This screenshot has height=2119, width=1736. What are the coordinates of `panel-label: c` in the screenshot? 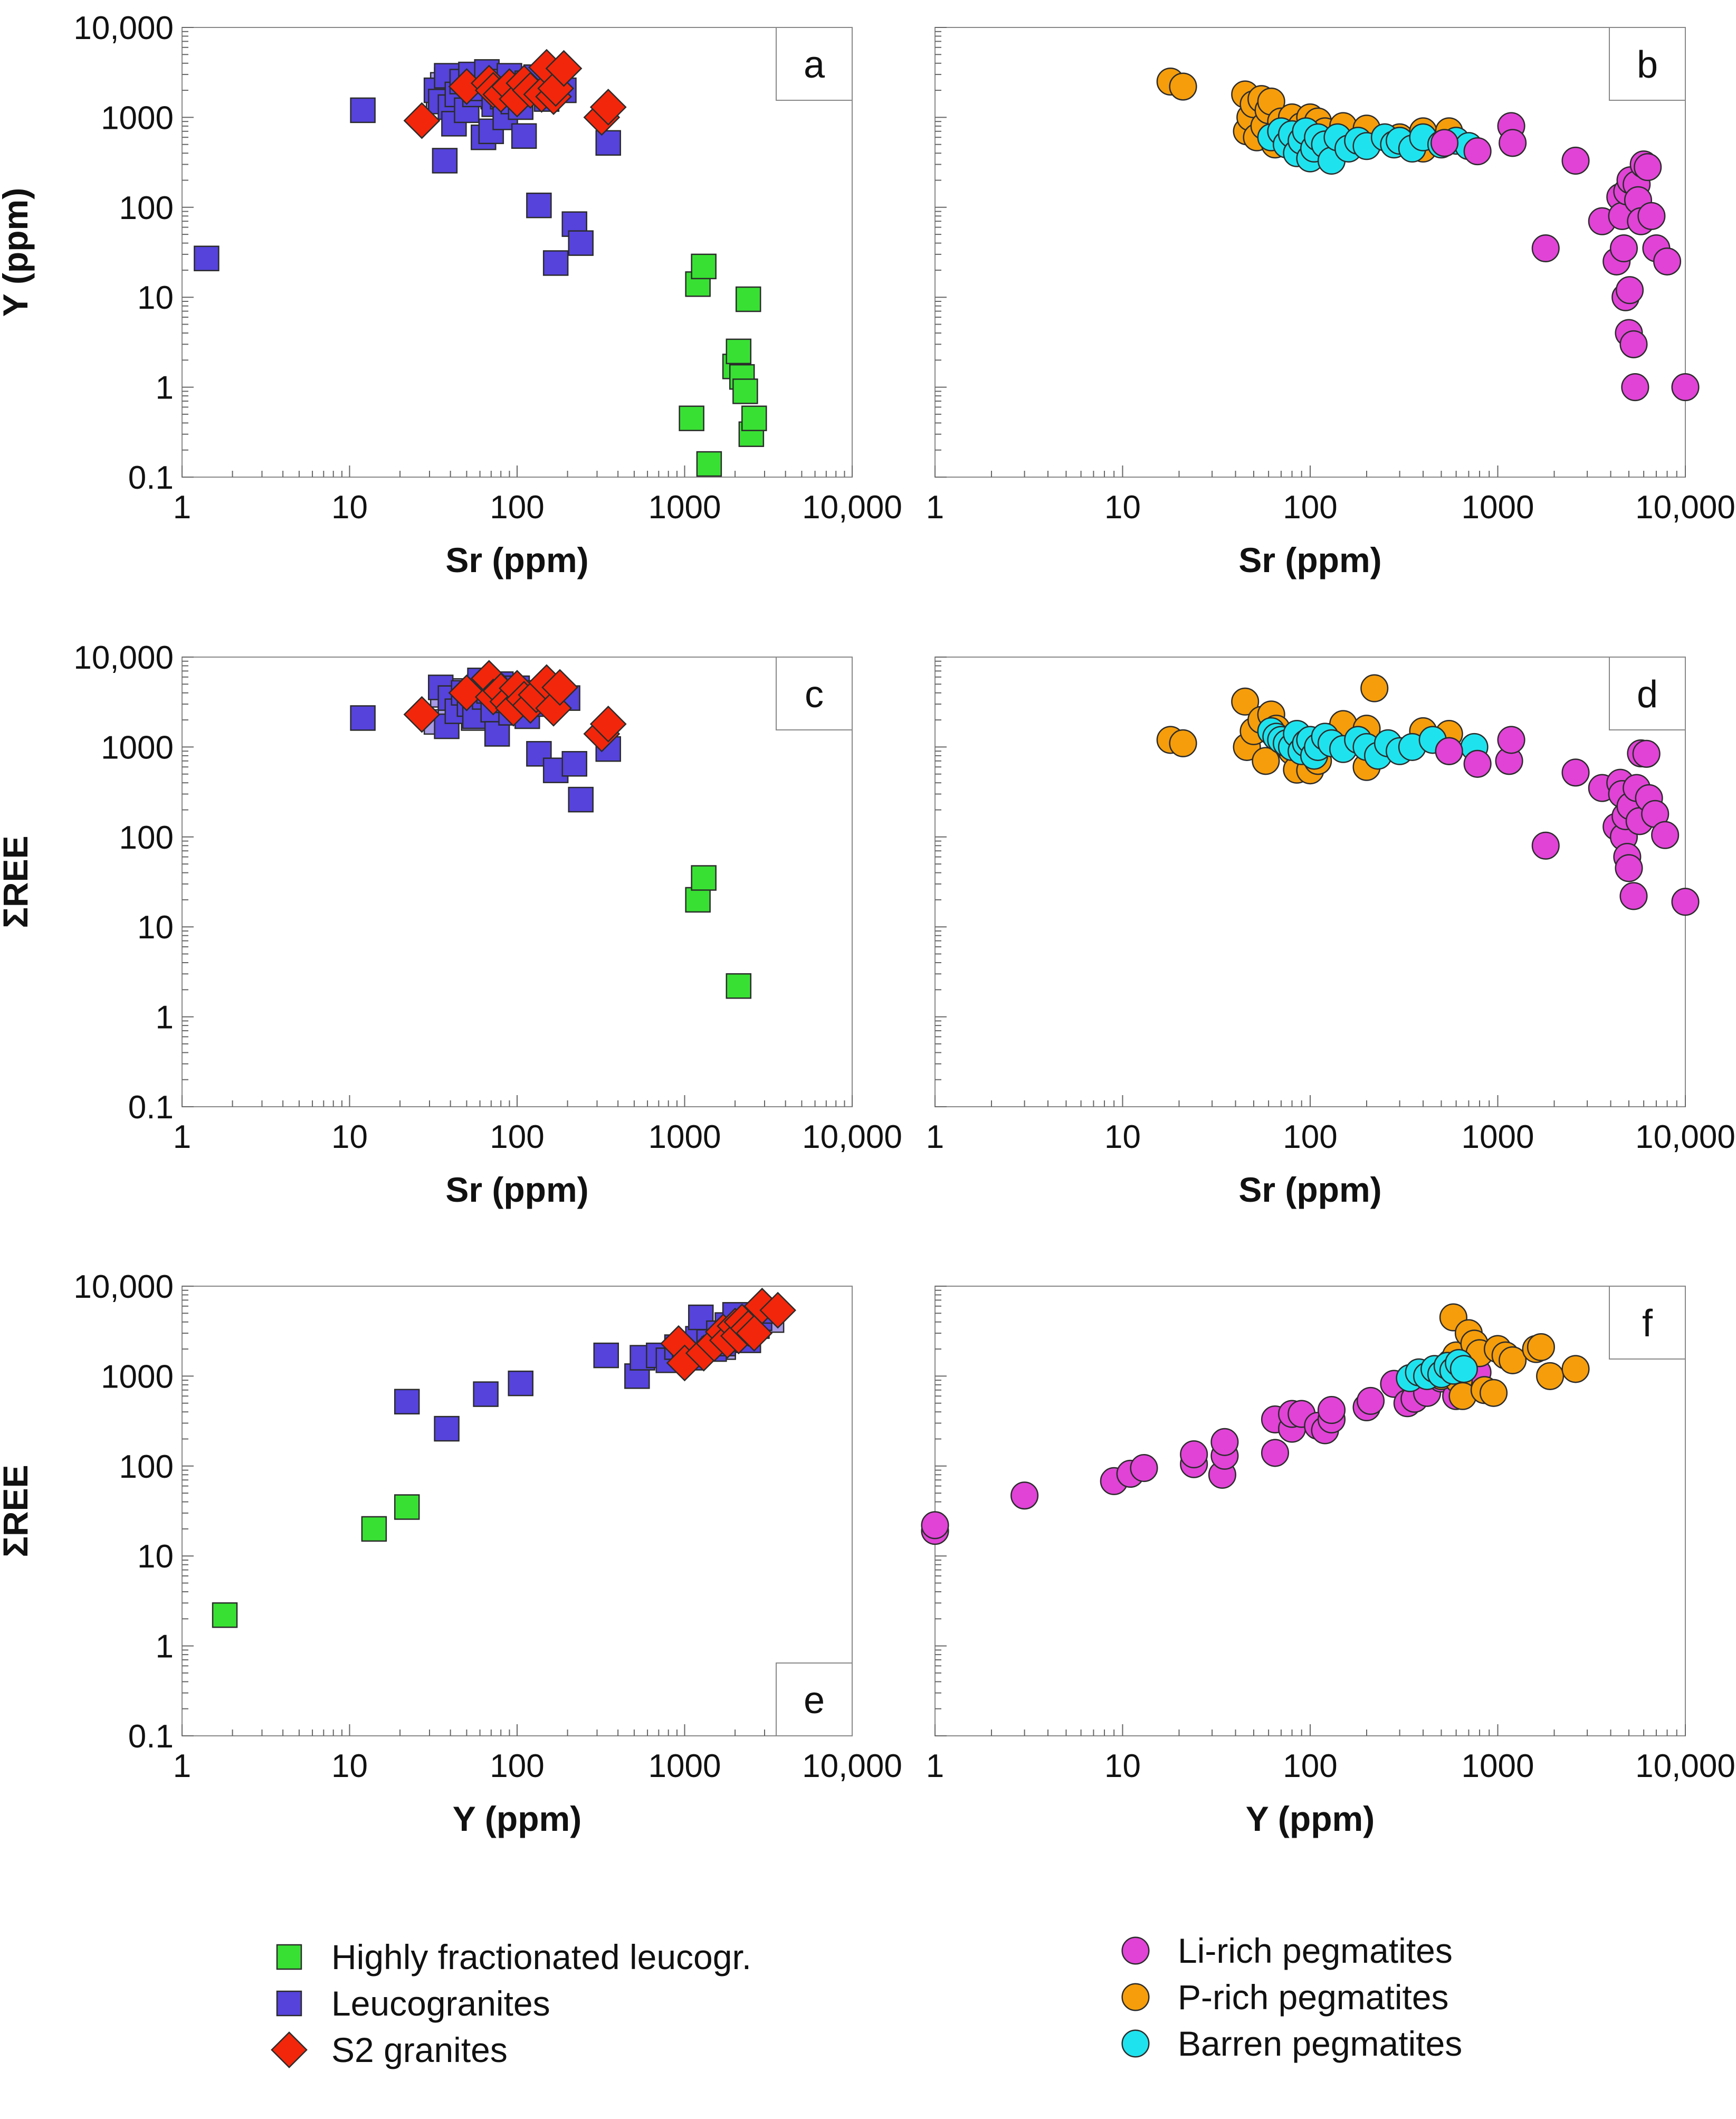 It's located at (814, 694).